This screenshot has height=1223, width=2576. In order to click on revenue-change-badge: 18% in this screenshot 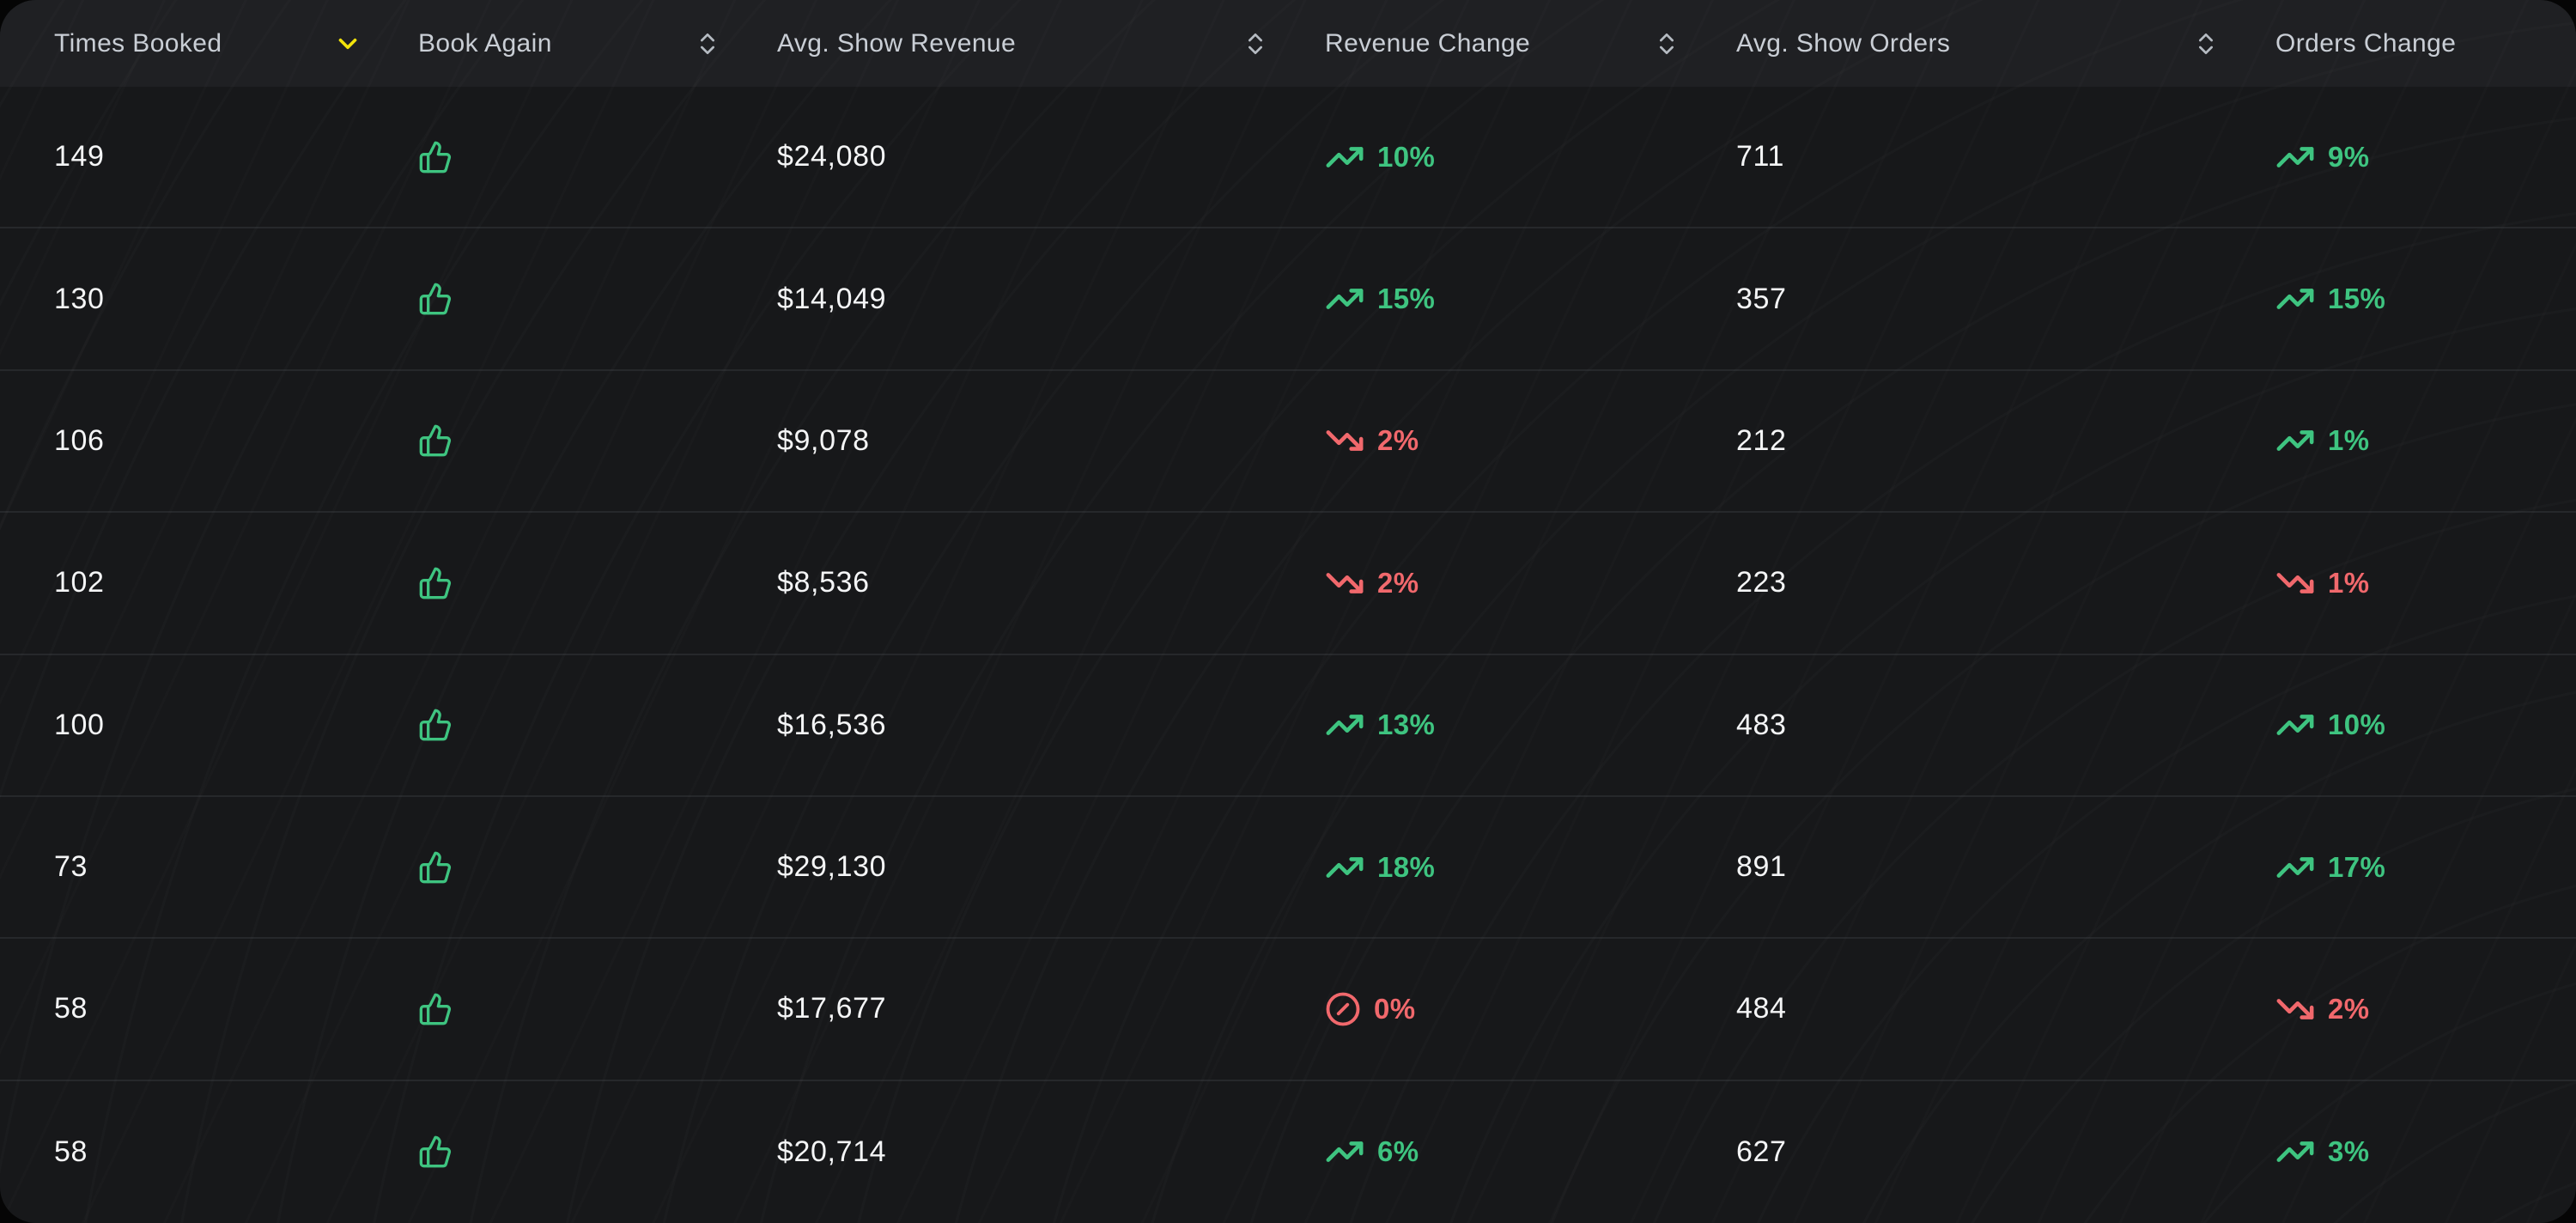, I will do `click(1380, 867)`.